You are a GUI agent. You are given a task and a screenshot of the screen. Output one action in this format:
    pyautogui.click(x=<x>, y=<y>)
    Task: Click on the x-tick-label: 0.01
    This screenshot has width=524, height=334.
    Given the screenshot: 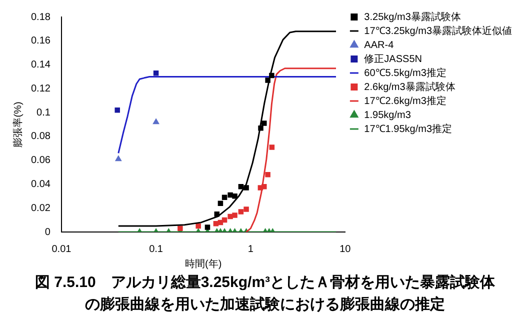 What is the action you would take?
    pyautogui.click(x=62, y=249)
    